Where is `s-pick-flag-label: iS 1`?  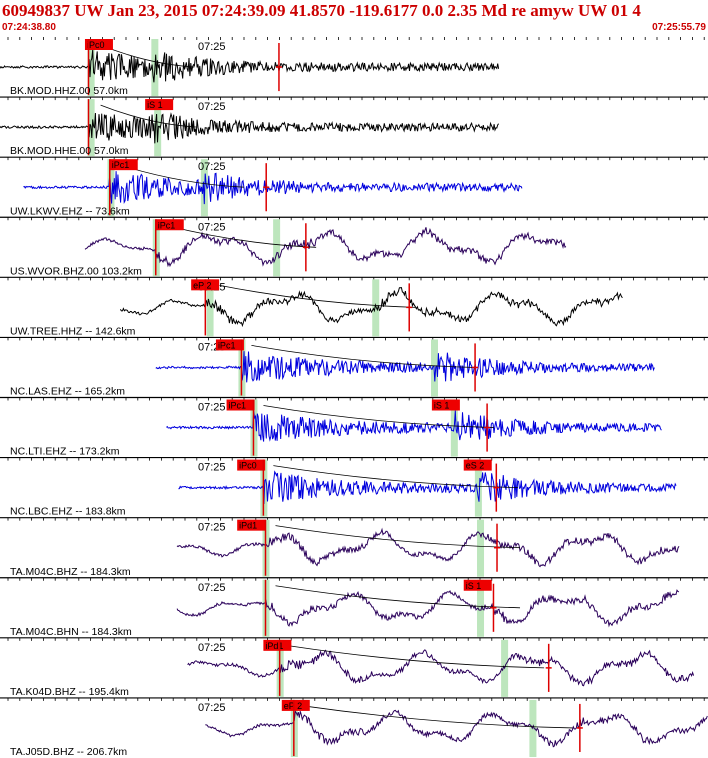 s-pick-flag-label: iS 1 is located at coordinates (442, 406).